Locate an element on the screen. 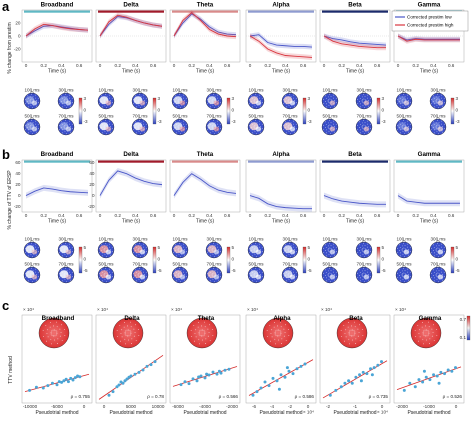 Image resolution: width=474 pixels, height=431 pixels. row-b-xtick: 0 is located at coordinates (324, 215).